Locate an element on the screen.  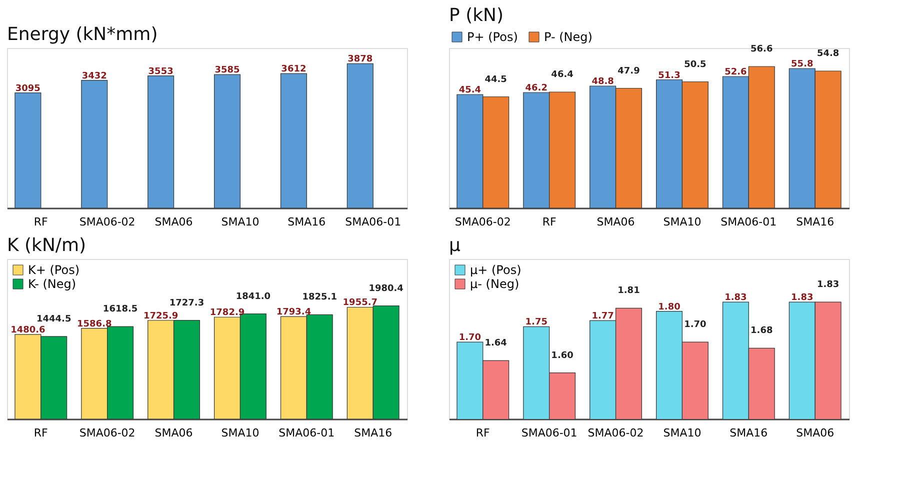
legend-label: μ+ (Pos) is located at coordinates (496, 270).